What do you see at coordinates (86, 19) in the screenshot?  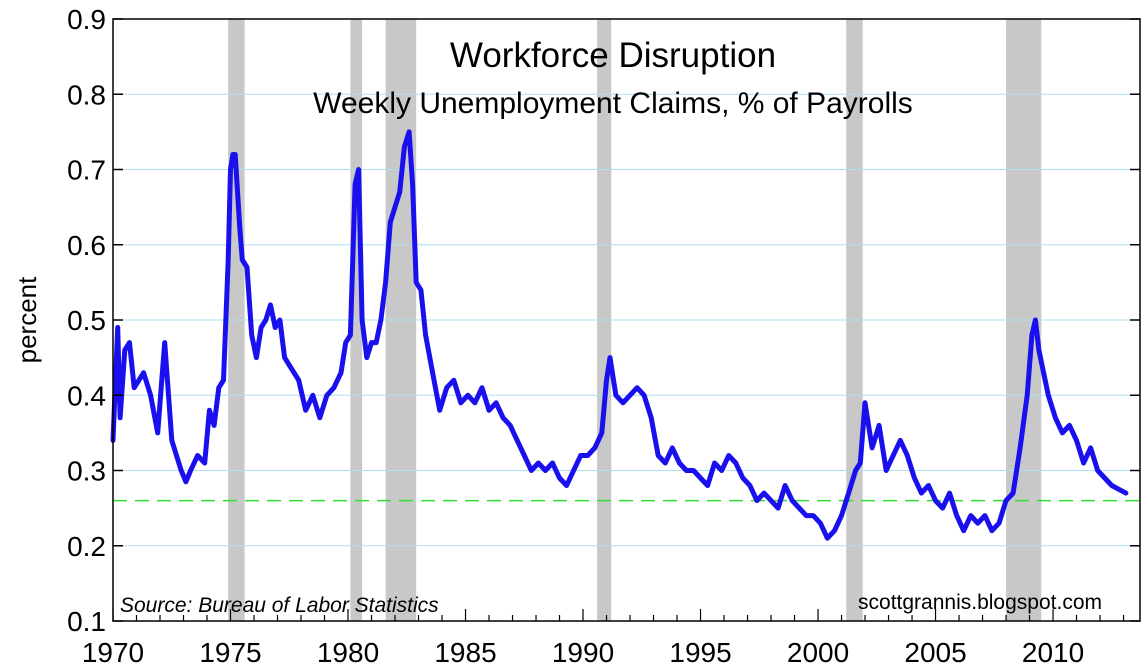 I see `y-tick-label: 0.9` at bounding box center [86, 19].